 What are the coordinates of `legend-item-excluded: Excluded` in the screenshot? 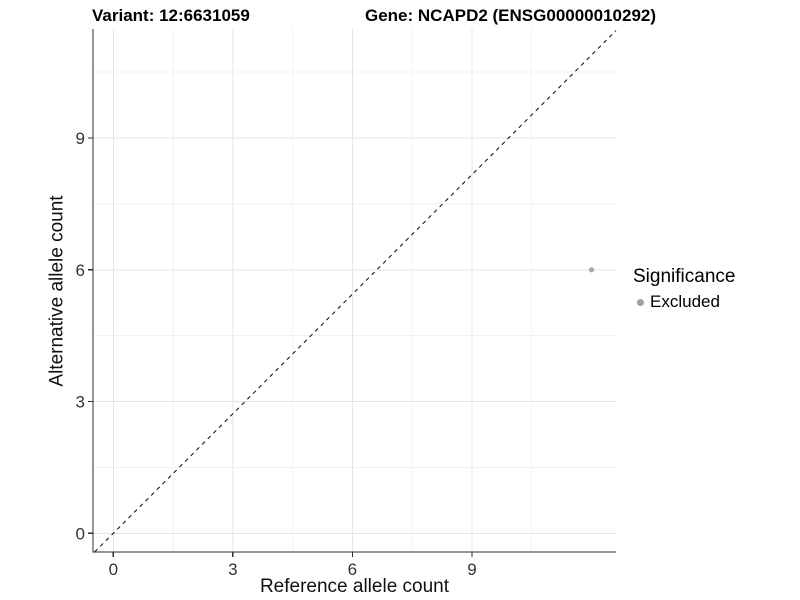 It's located at (684, 302).